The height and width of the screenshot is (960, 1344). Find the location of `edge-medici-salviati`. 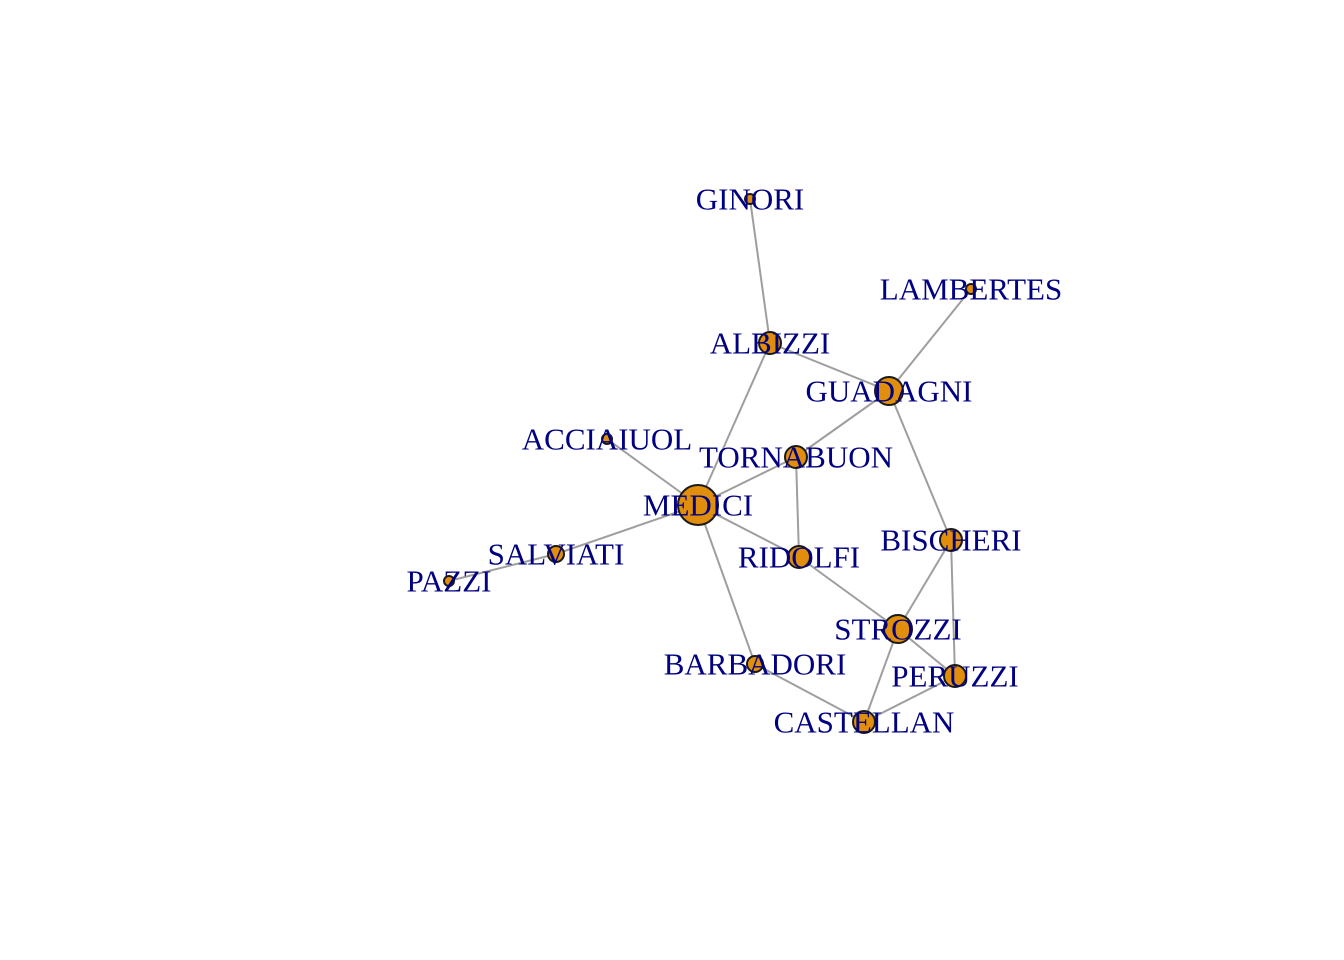

edge-medici-salviati is located at coordinates (627, 529).